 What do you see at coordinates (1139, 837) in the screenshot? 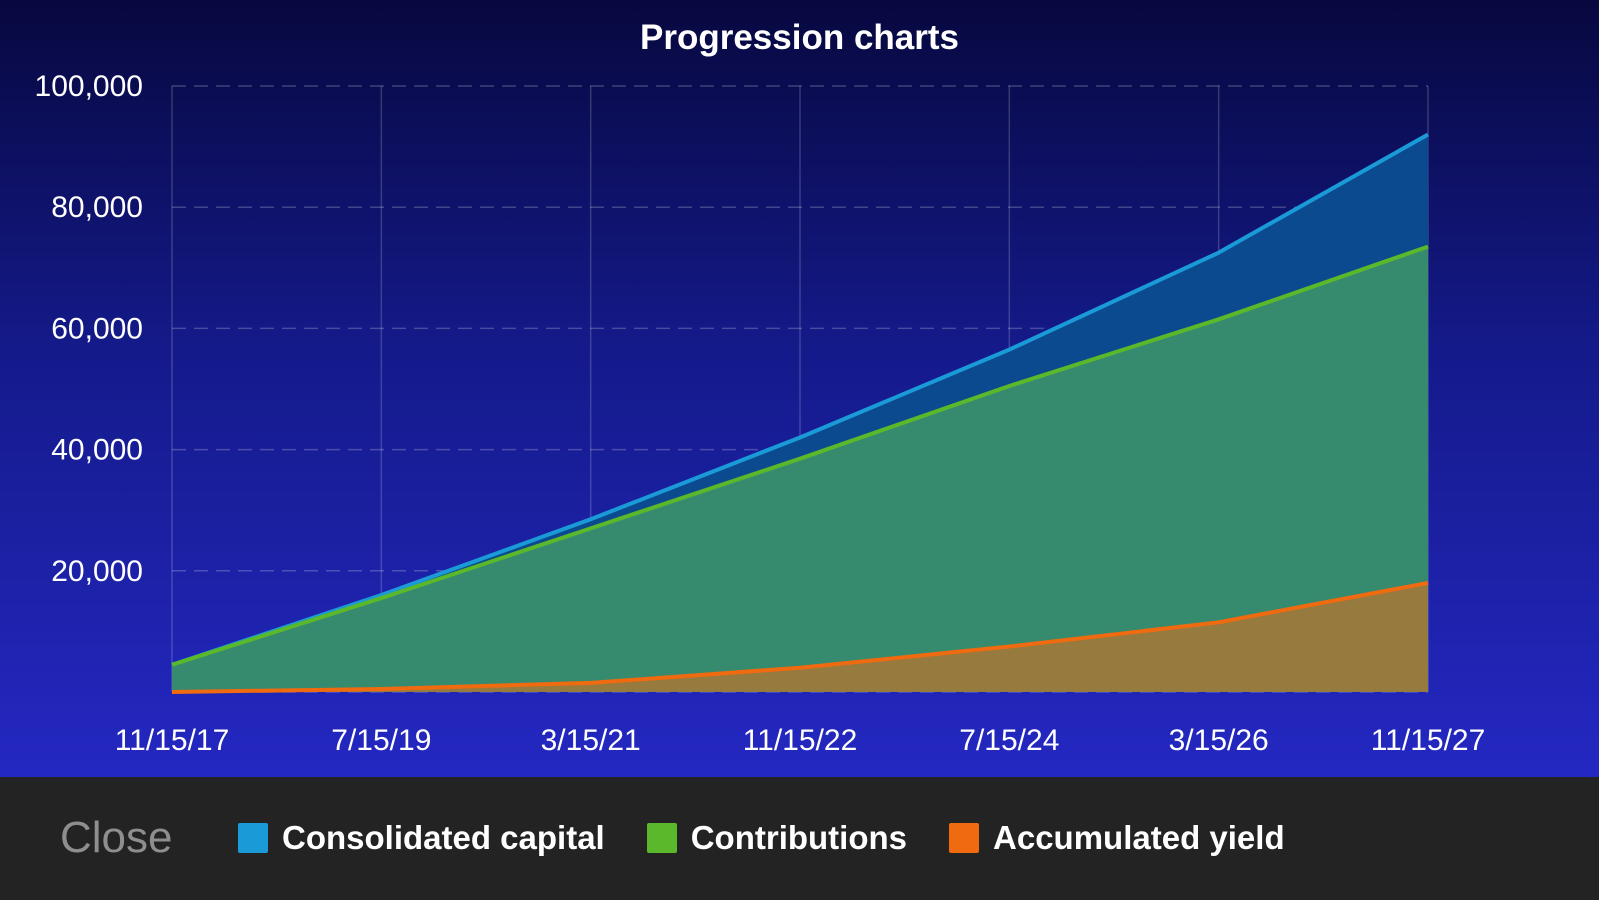
I see `legend-label: Accumulated yield` at bounding box center [1139, 837].